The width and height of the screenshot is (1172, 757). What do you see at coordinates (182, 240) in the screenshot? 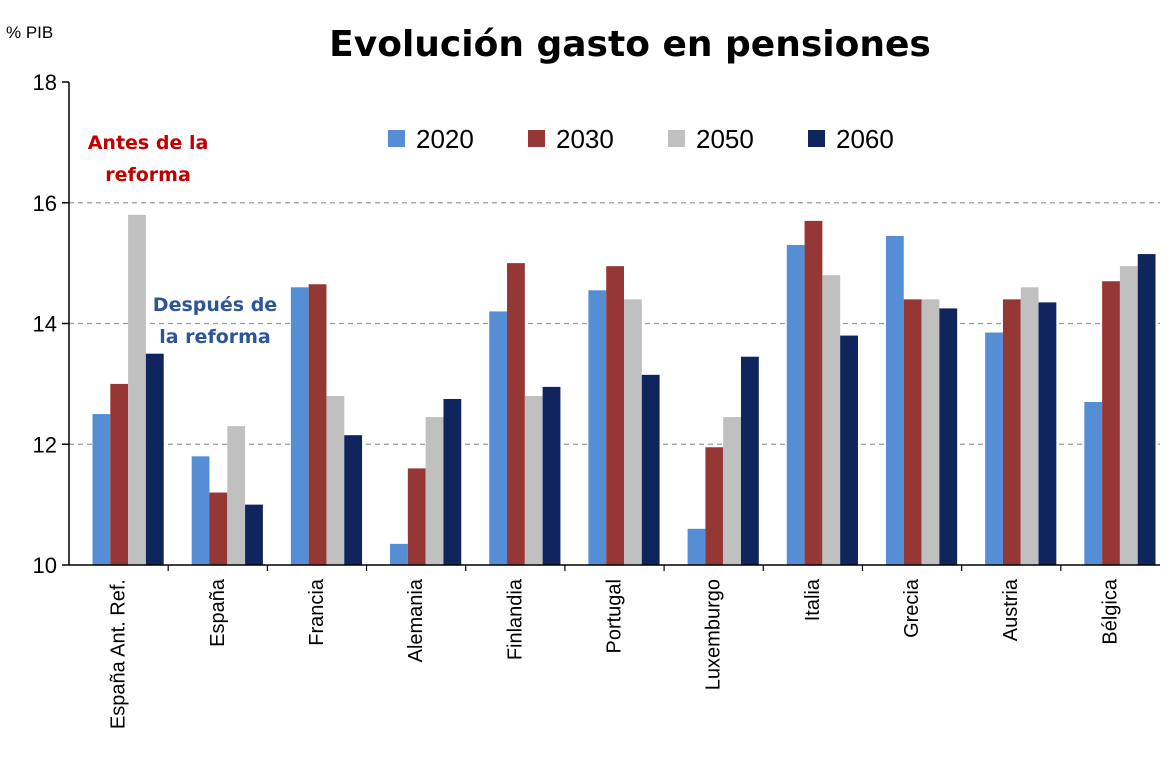
I see `annotations: Antes de la reforma Después de la reforma` at bounding box center [182, 240].